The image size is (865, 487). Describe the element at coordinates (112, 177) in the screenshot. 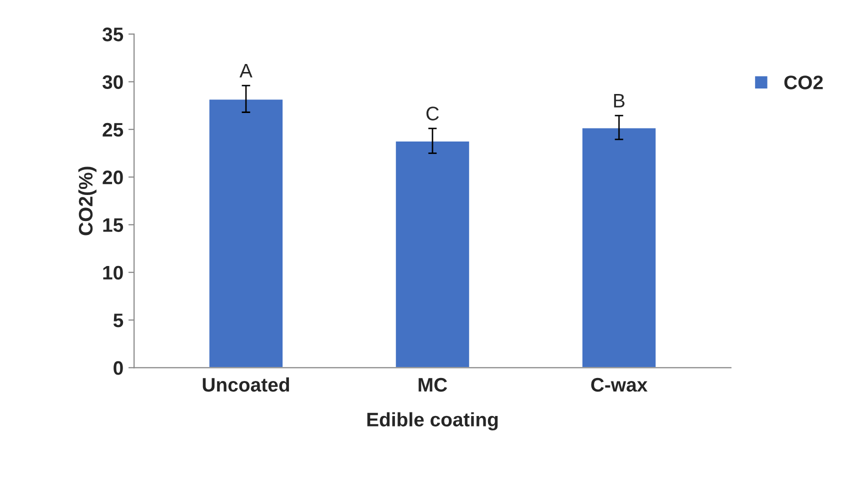

I see `y-tick-label: 20` at that location.